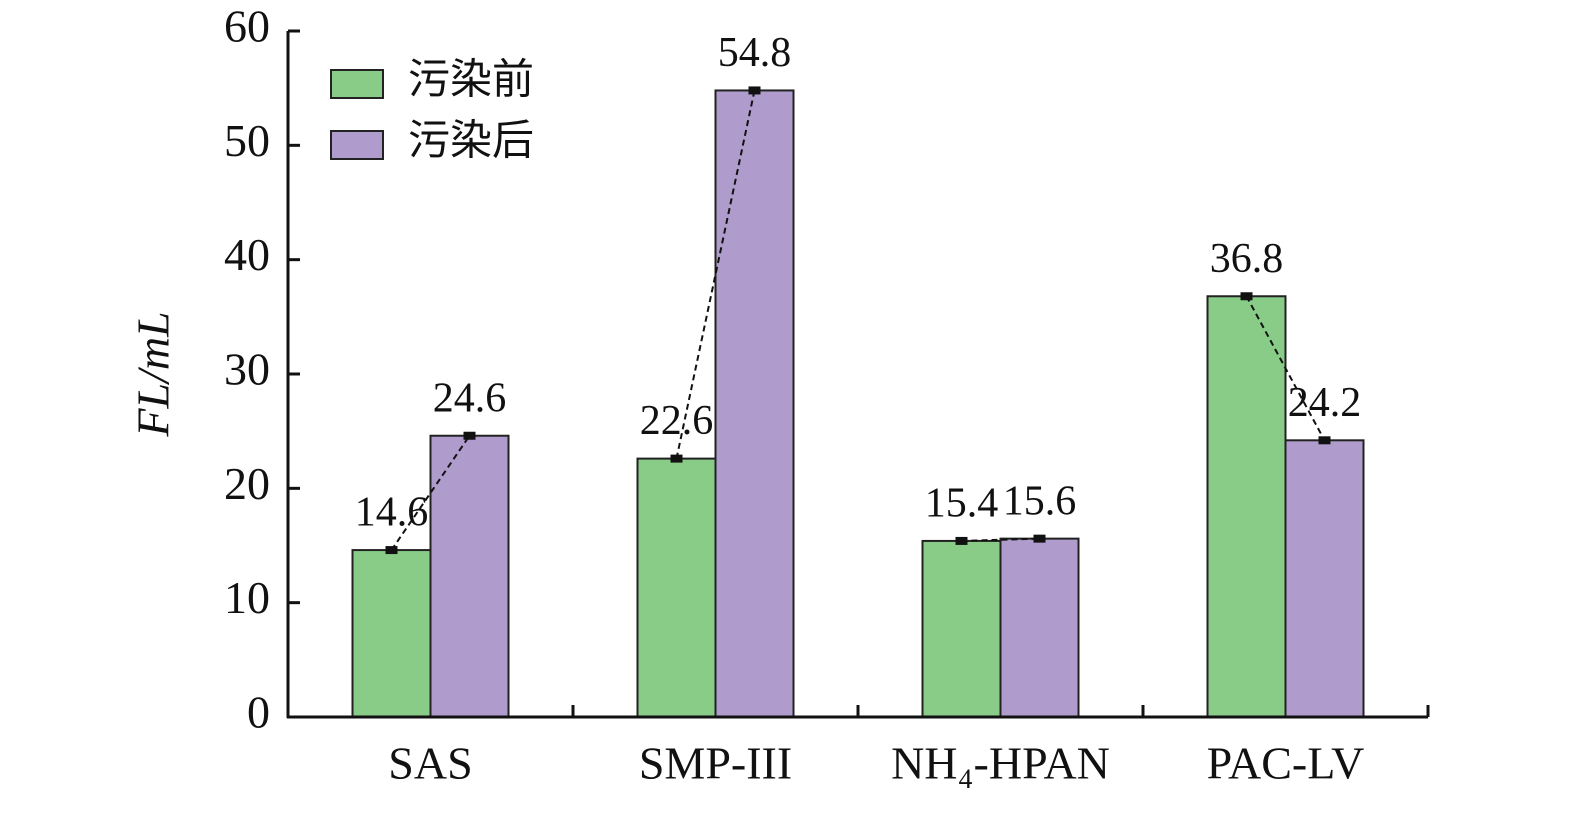  I want to click on value-label: 22.6, so click(677, 421).